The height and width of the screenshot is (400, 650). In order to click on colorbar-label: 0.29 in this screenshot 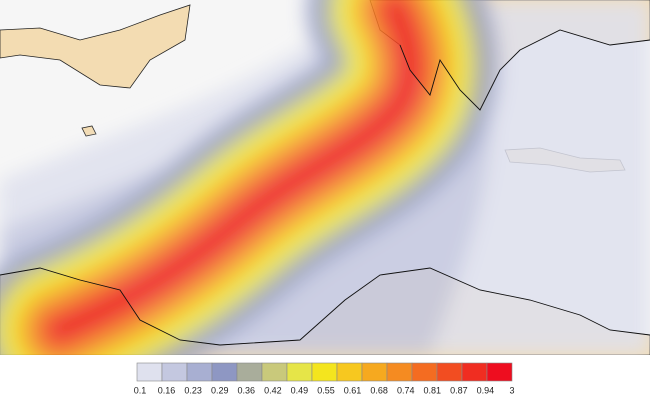, I will do `click(220, 390)`.